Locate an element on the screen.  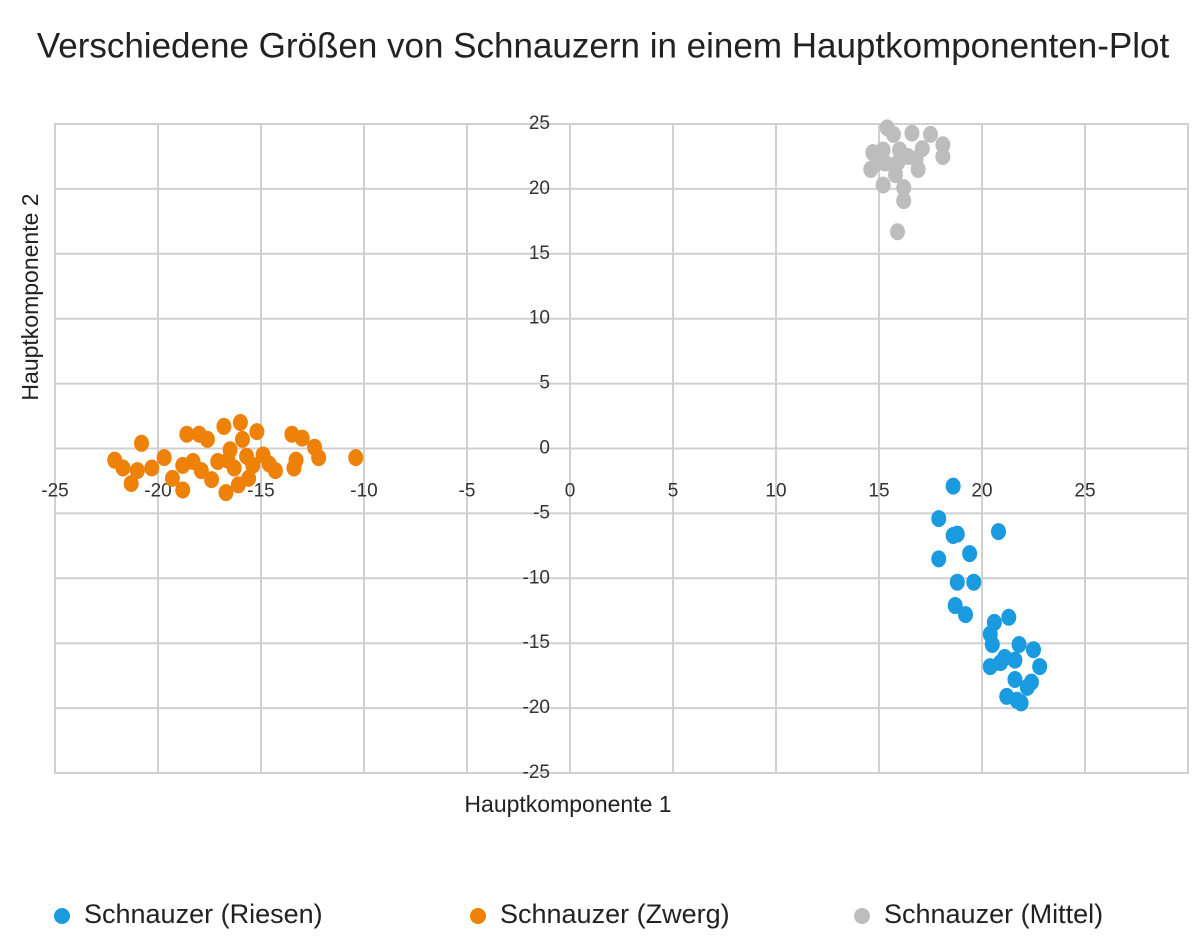
x-tick-label: -20 is located at coordinates (157, 491).